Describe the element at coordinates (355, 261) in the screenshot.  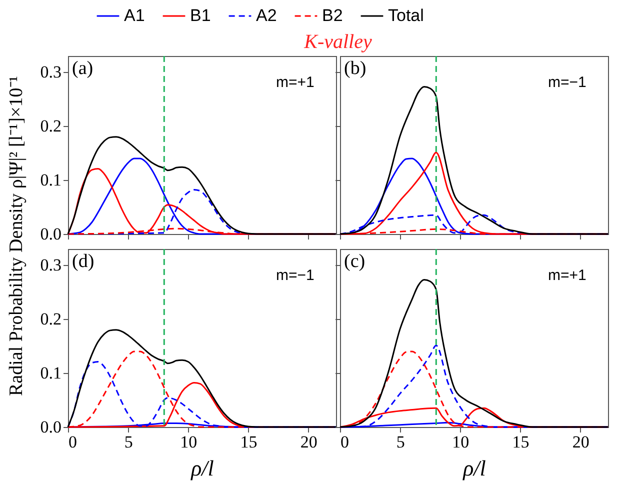
I see `annotation: (c)` at that location.